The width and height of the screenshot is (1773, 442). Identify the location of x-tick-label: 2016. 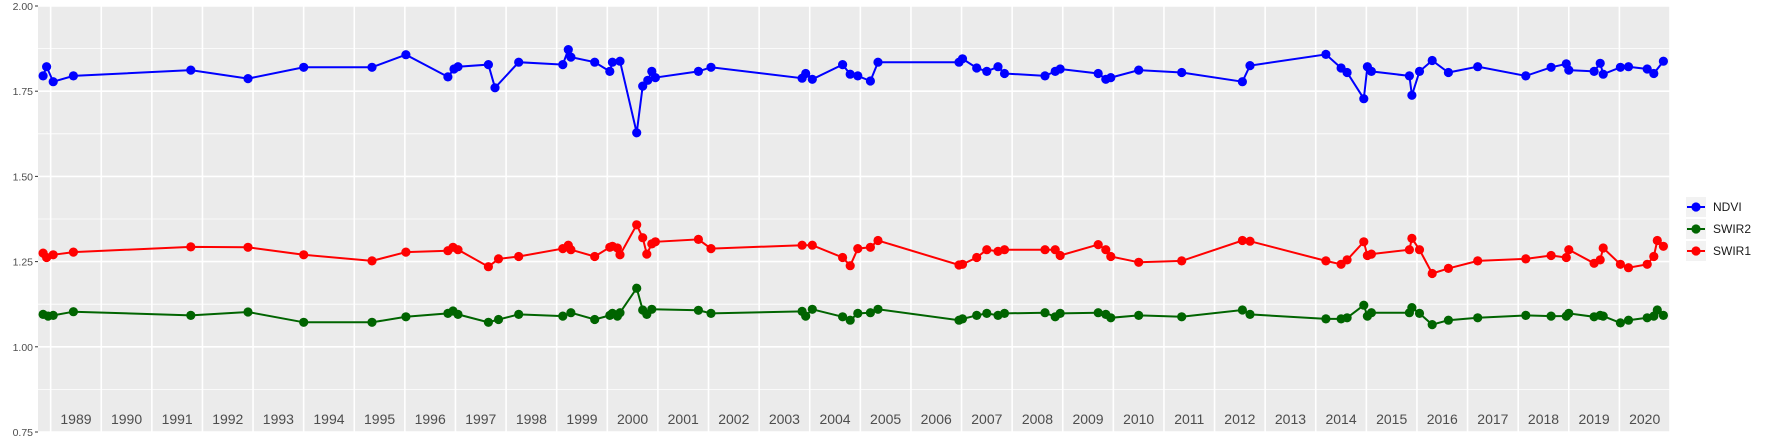
(1442, 419).